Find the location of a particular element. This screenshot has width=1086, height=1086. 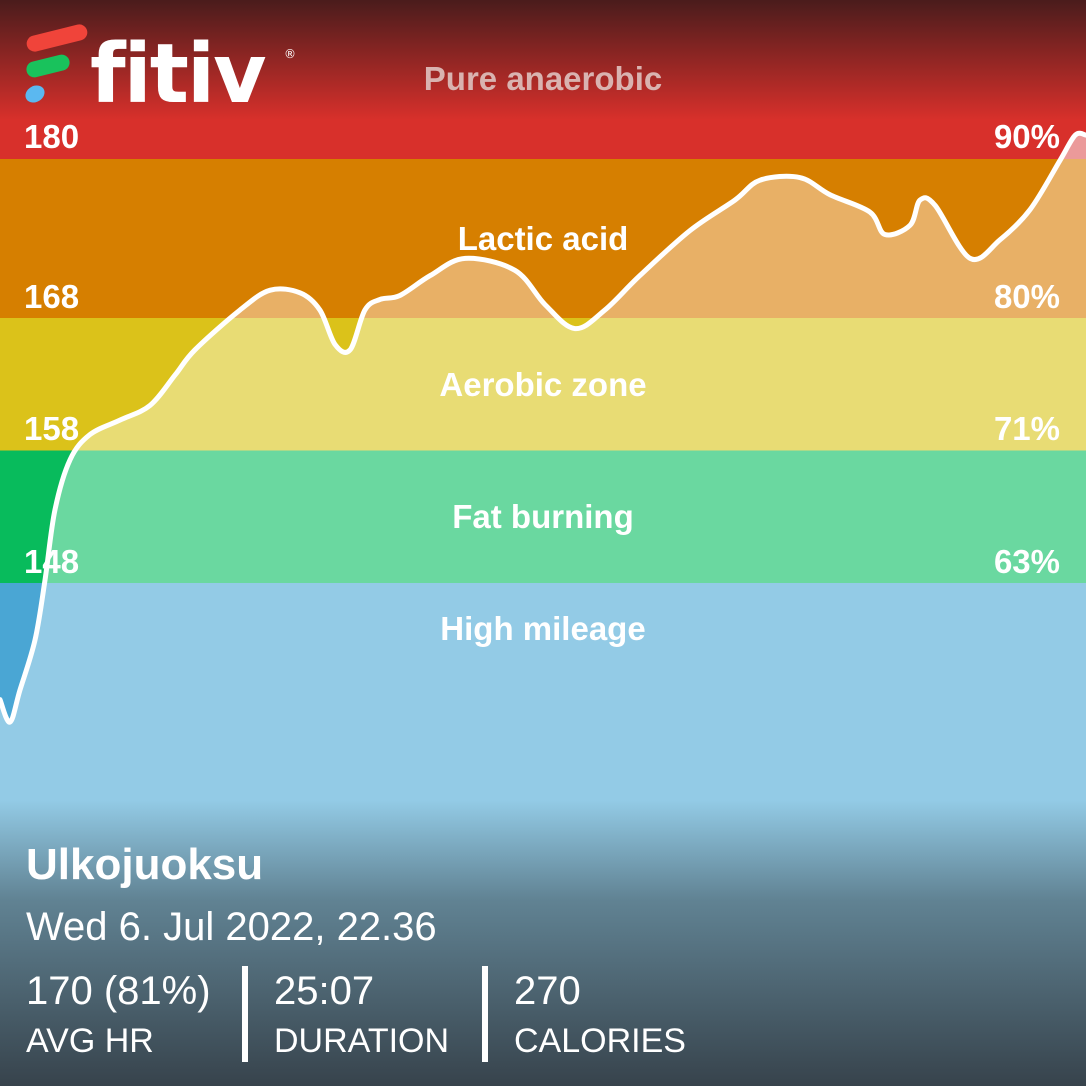

zone-fill is located at coordinates (543, 516).